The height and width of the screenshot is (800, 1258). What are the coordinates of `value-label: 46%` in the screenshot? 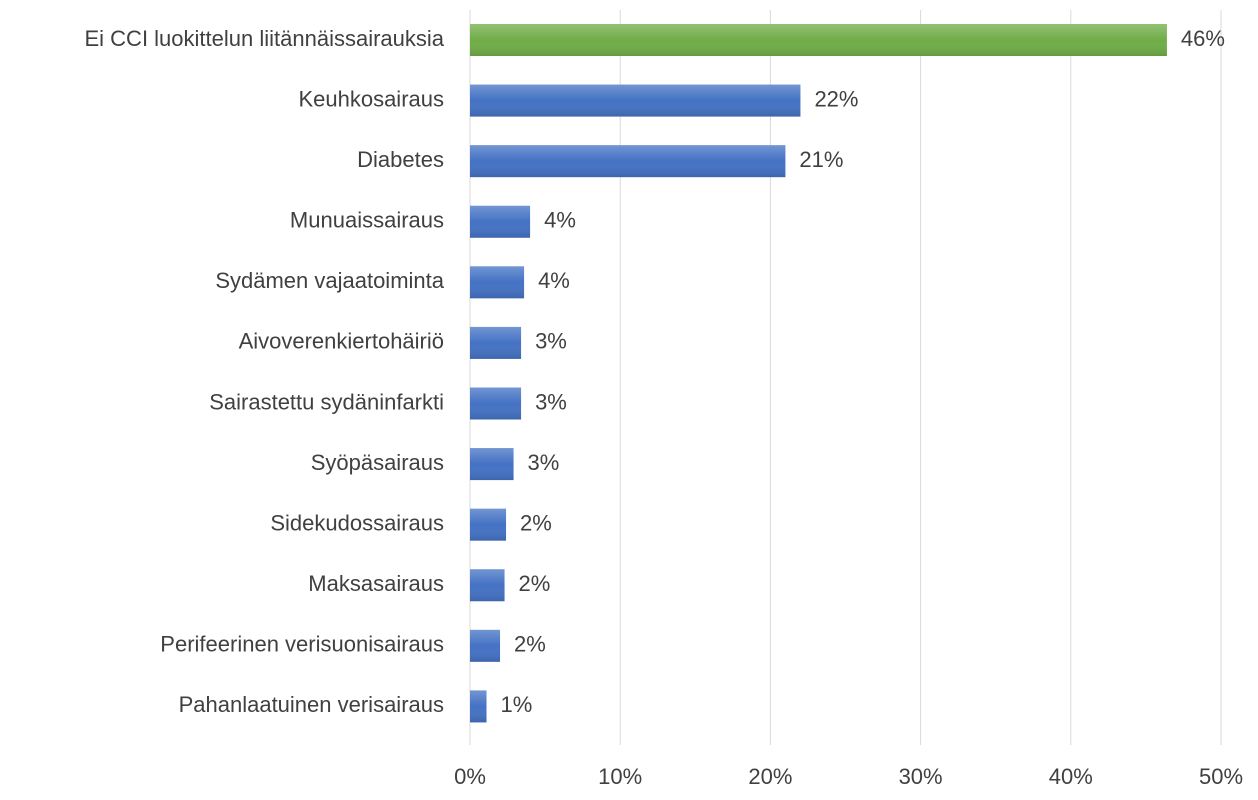 It's located at (1203, 38).